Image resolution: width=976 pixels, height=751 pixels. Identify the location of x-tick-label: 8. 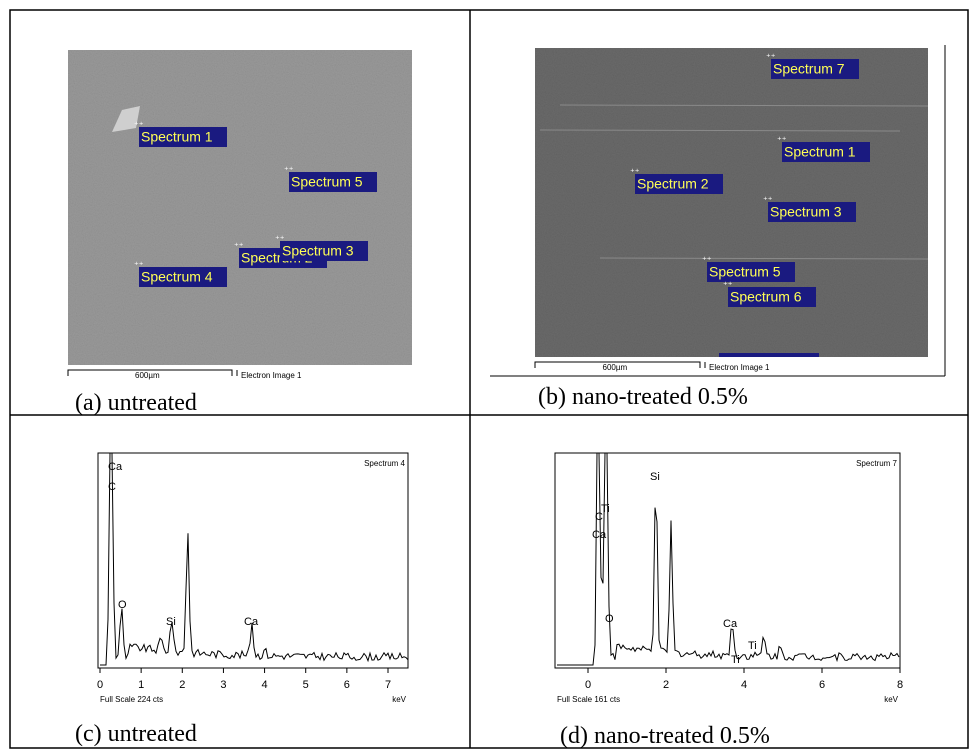
(900, 685).